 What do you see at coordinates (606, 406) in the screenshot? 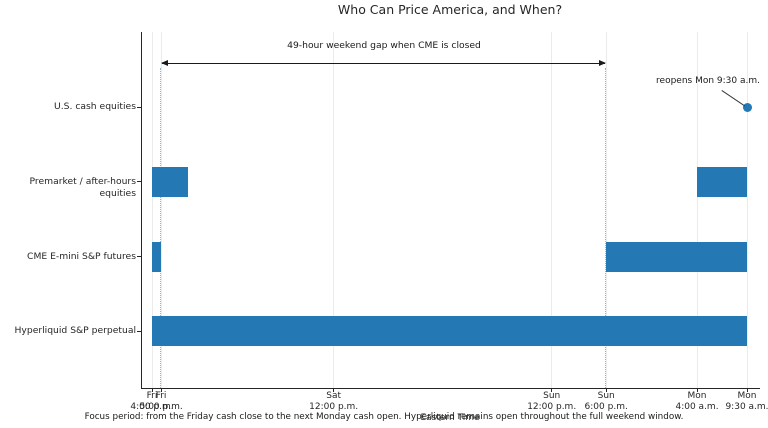
I see `x-tick-text: 6:00 p.m.` at bounding box center [606, 406].